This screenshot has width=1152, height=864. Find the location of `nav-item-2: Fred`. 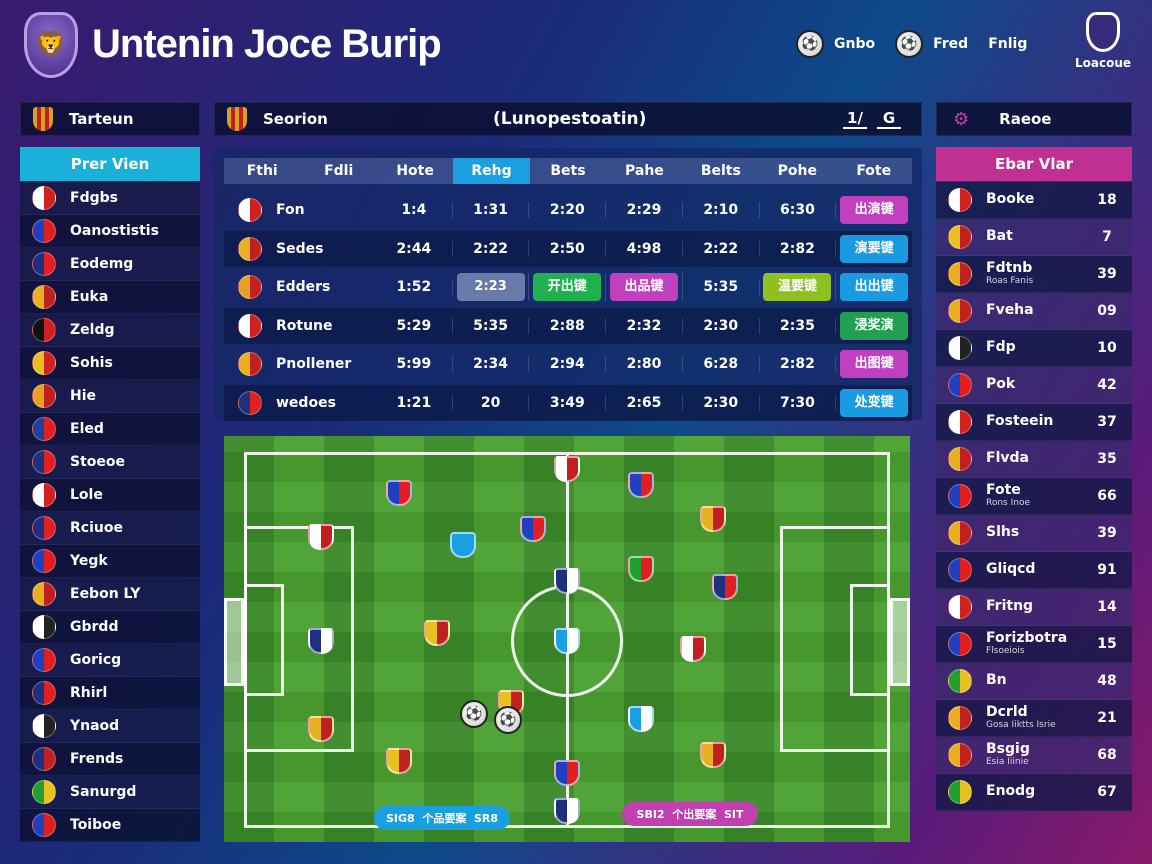

nav-item-2: Fred is located at coordinates (951, 44).